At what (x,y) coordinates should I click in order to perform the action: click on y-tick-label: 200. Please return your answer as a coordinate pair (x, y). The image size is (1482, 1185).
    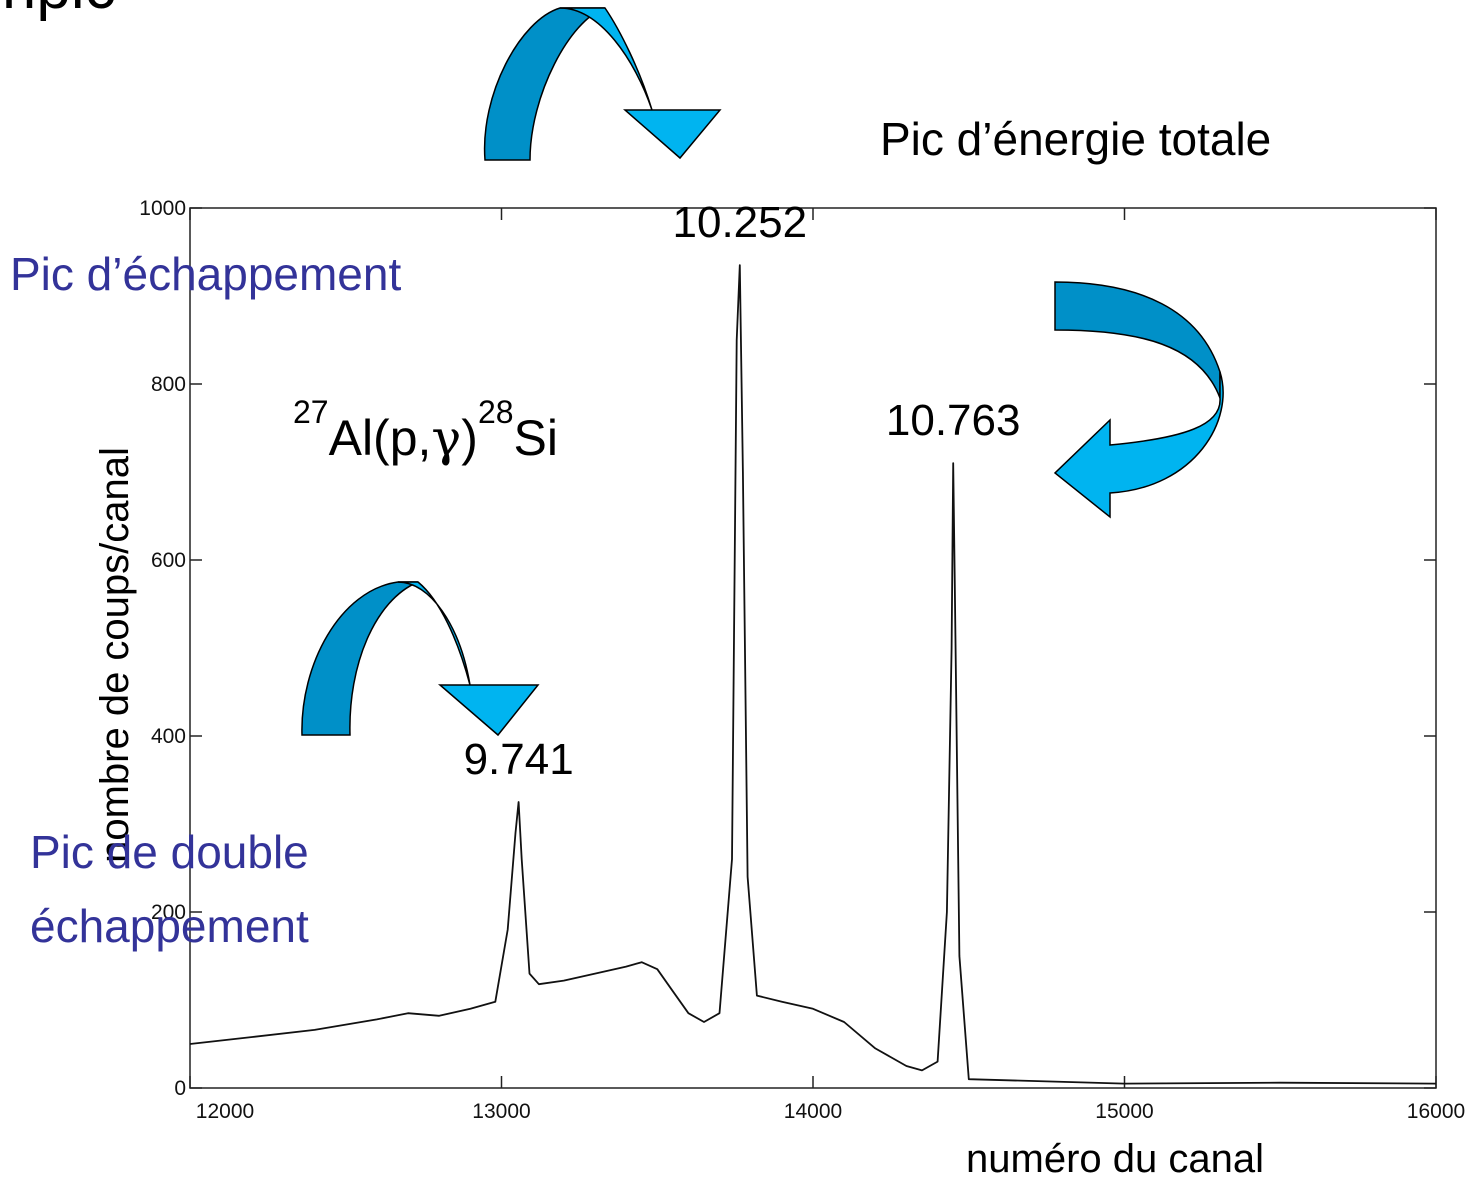
    Looking at the image, I should click on (168, 912).